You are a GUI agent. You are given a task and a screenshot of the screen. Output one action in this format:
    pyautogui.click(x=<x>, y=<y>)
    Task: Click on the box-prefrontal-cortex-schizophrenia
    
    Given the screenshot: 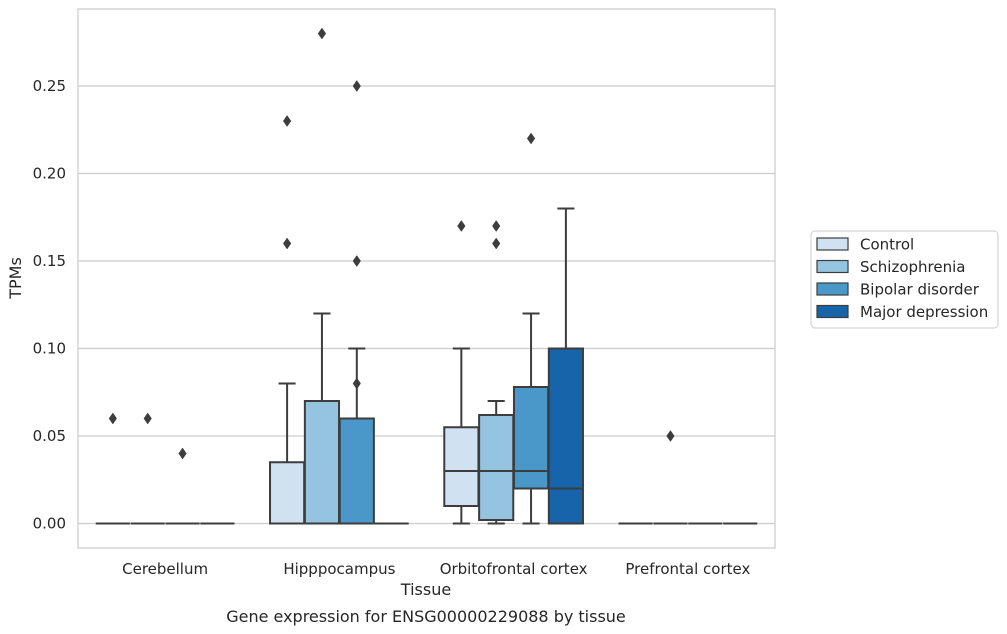 What is the action you would take?
    pyautogui.click(x=670, y=477)
    